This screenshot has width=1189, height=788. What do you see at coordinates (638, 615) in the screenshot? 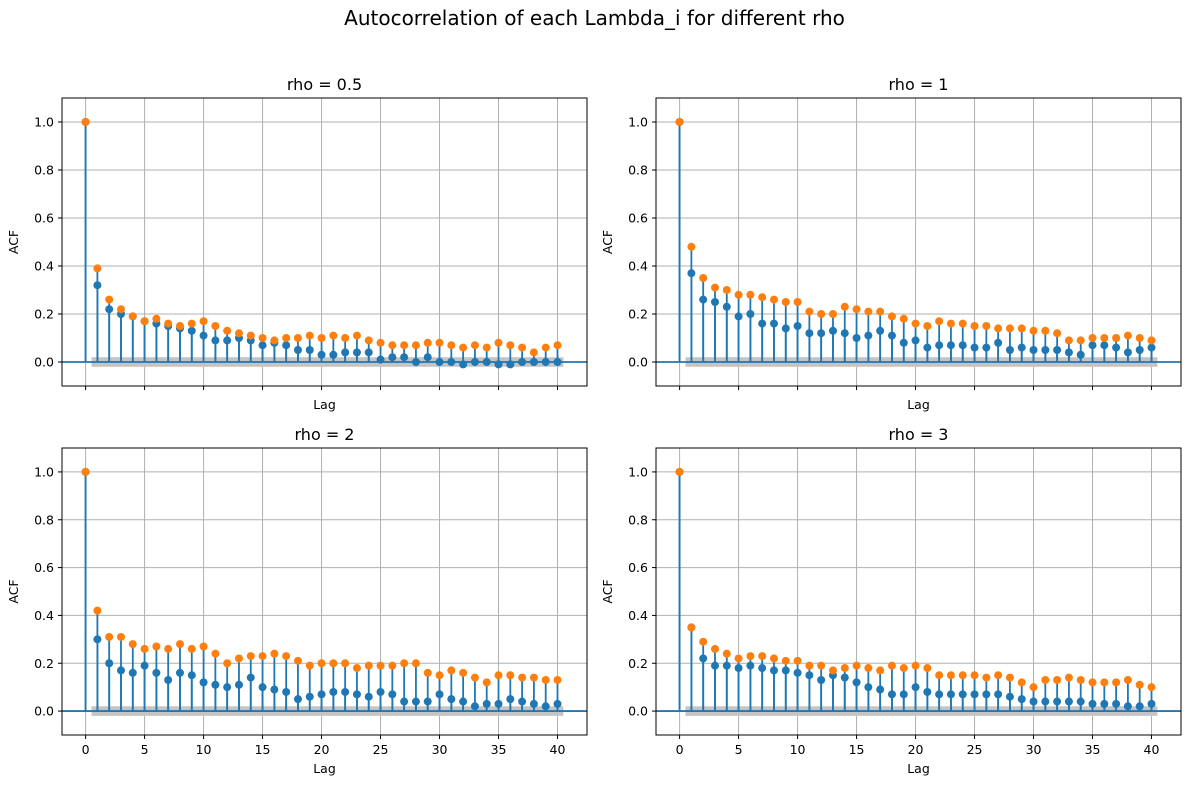
I see `y-tick-label: 0.4` at bounding box center [638, 615].